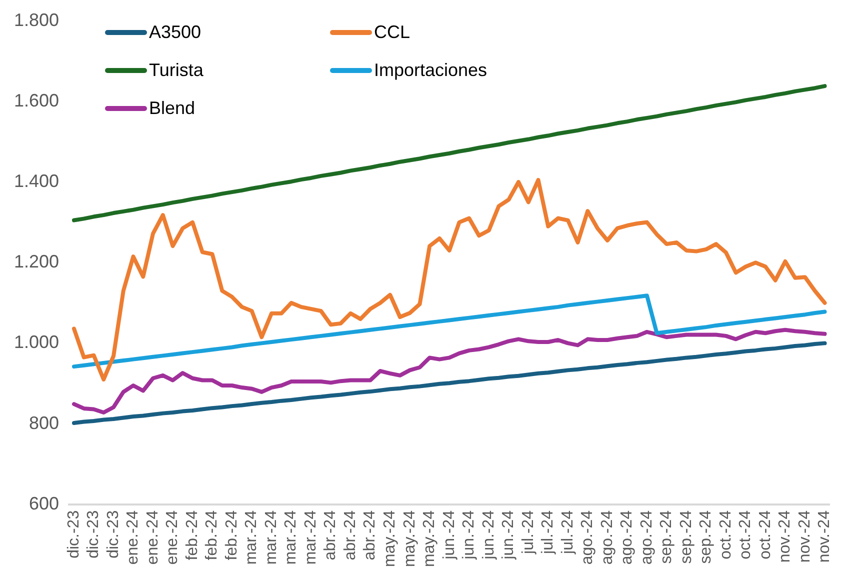 Image resolution: width=850 pixels, height=575 pixels. What do you see at coordinates (37, 20) in the screenshot?
I see `y-tick-label: 1.800` at bounding box center [37, 20].